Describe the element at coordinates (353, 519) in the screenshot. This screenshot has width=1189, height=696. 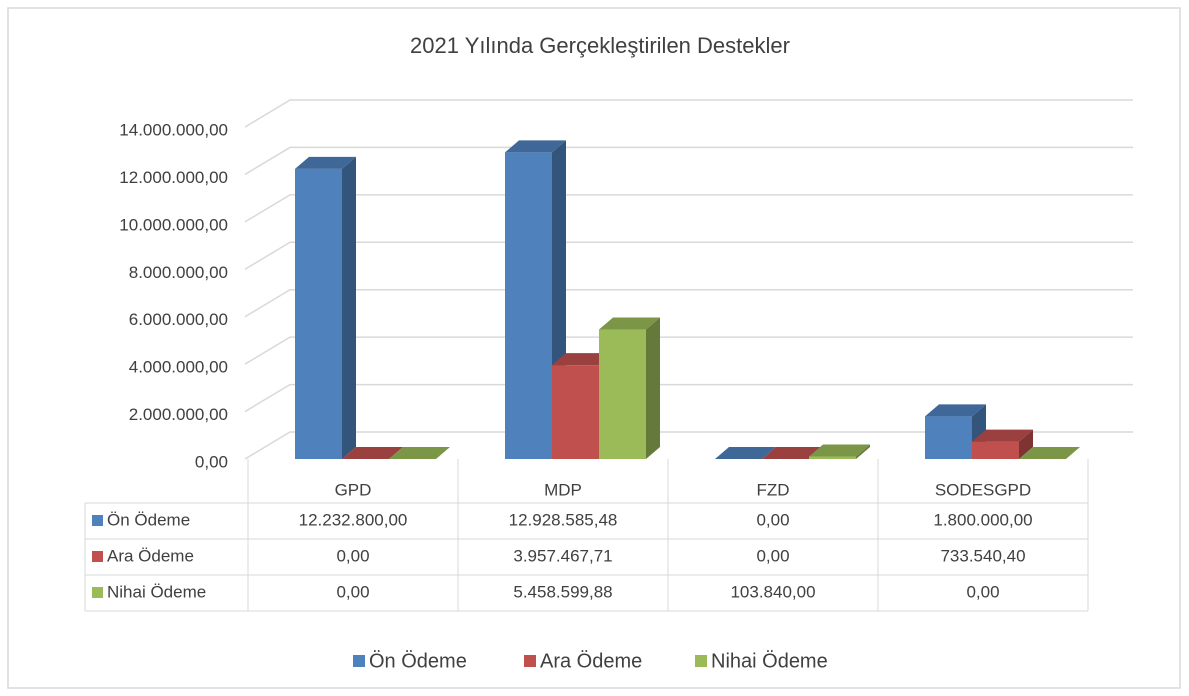
I see `table-cell: 12.232.800,00` at that location.